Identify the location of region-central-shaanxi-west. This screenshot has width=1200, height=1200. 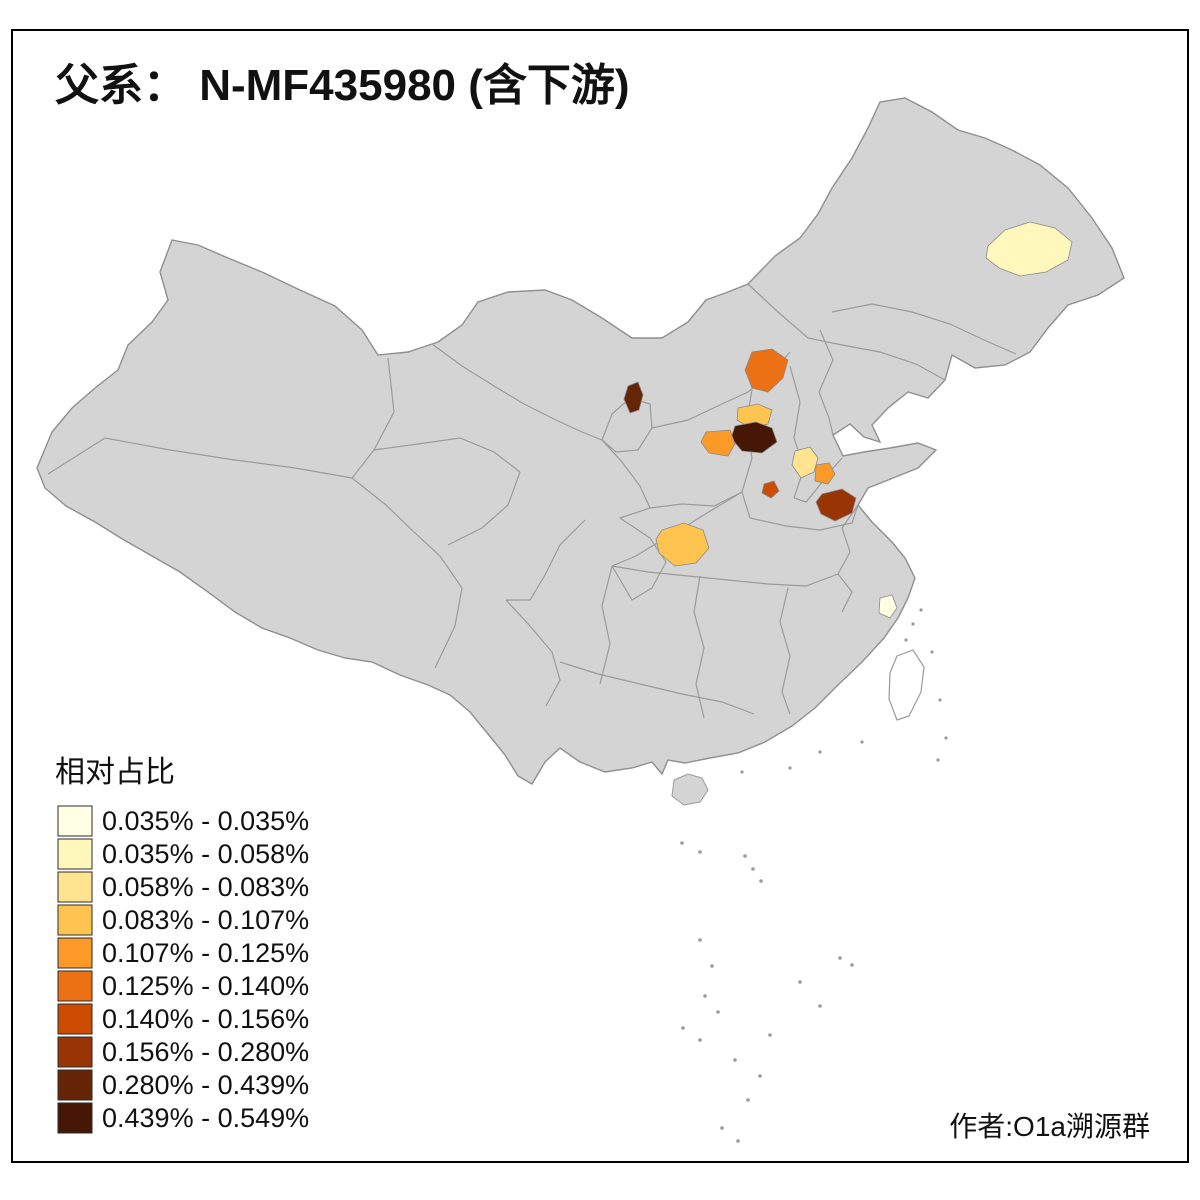
(718, 443).